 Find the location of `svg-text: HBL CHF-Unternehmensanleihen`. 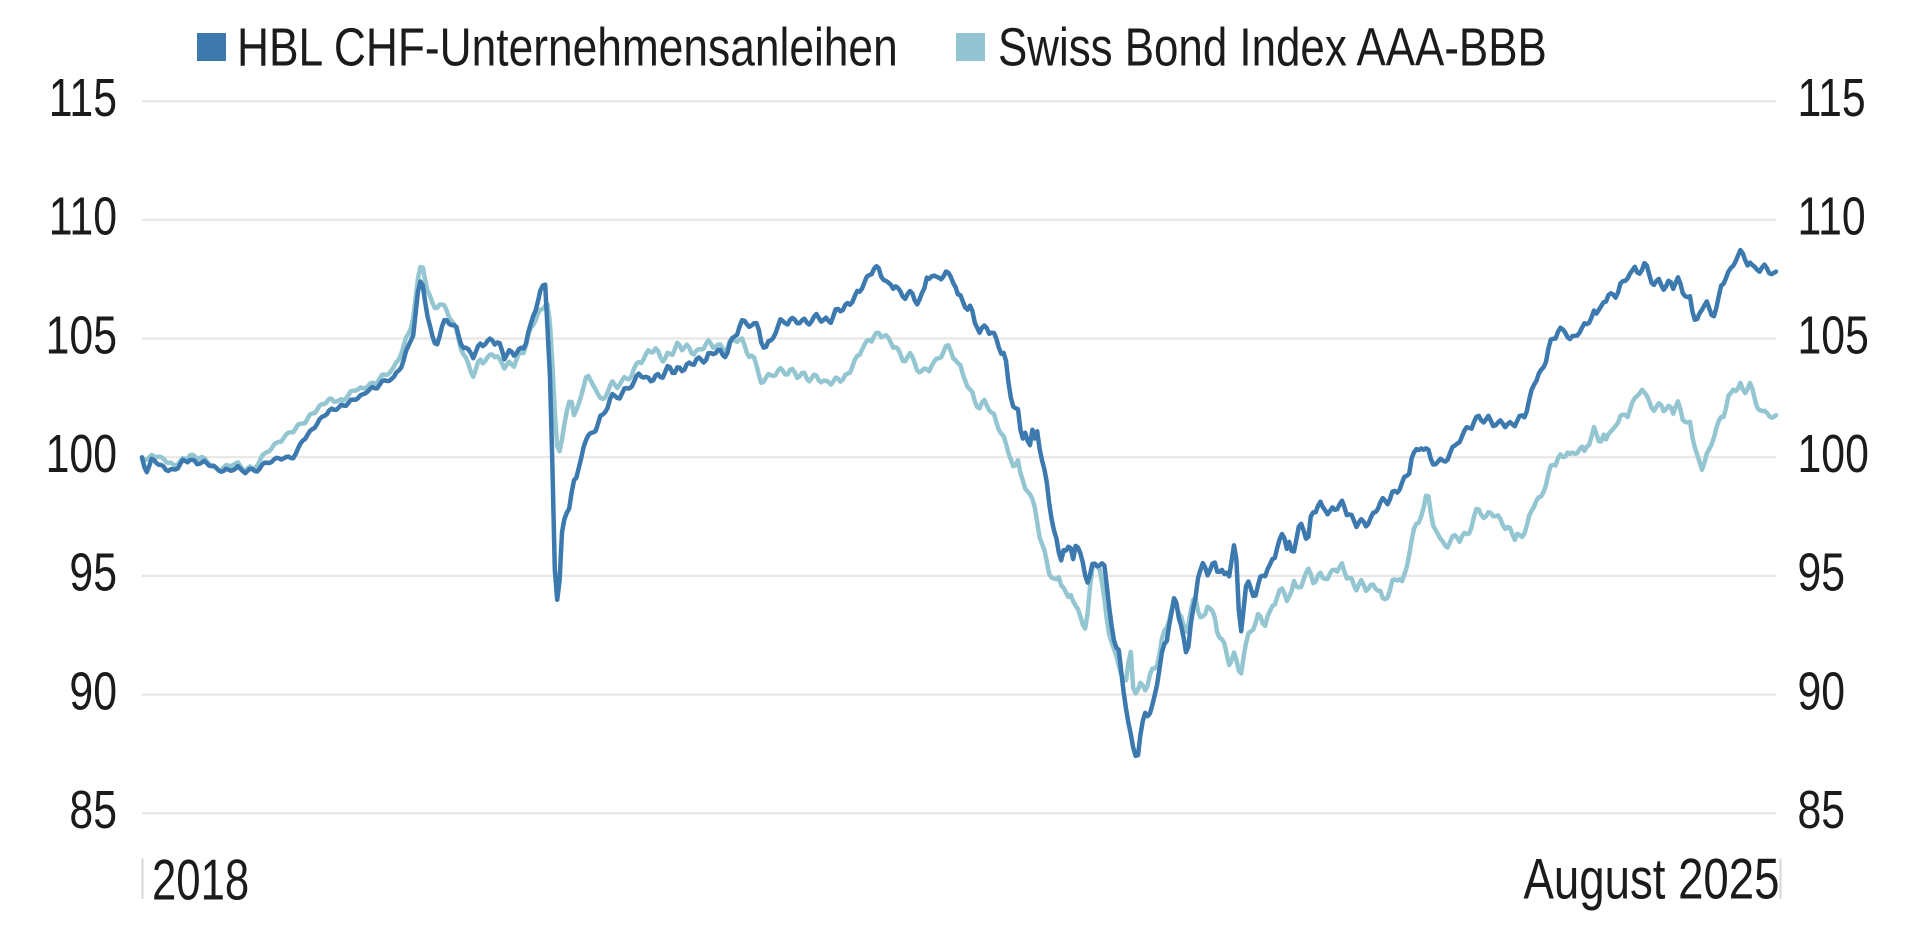

svg-text: HBL CHF-Unternehmensanleihen is located at coordinates (567, 48).